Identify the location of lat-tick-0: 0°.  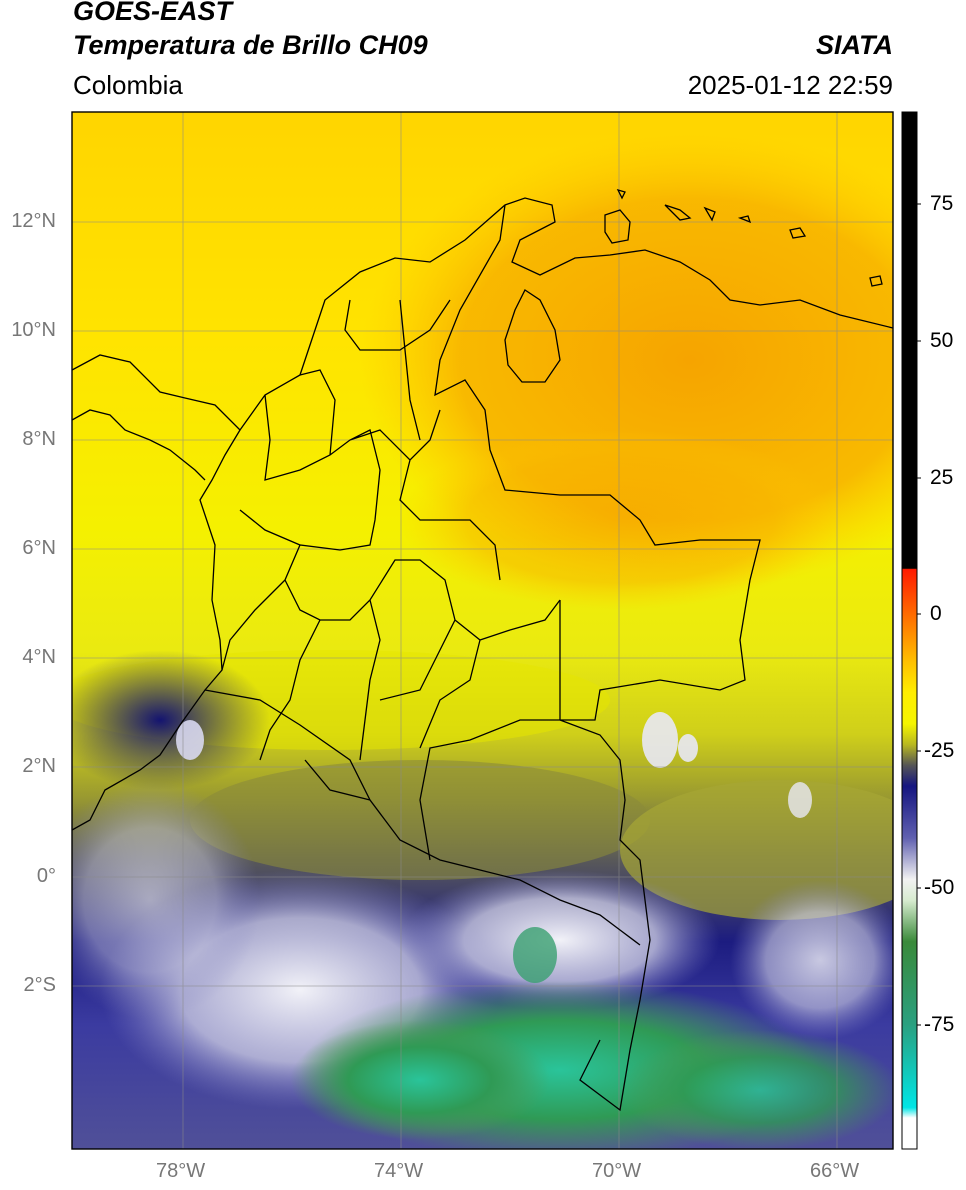
(46, 876).